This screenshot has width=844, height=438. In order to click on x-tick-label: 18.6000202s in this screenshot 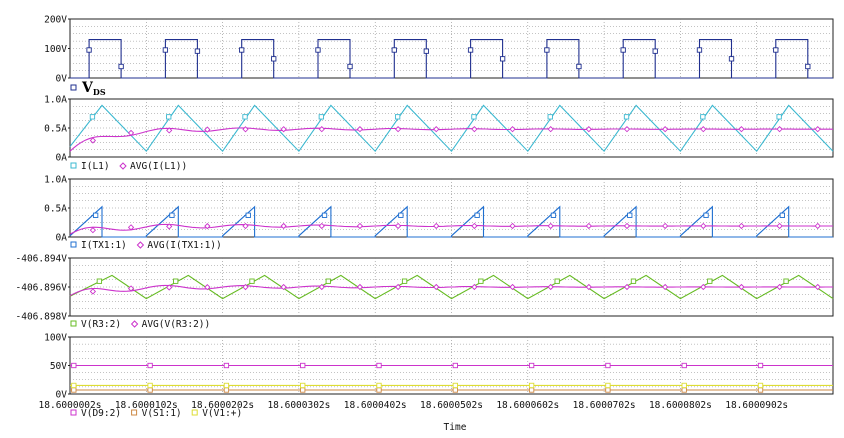, I will do `click(222, 405)`.